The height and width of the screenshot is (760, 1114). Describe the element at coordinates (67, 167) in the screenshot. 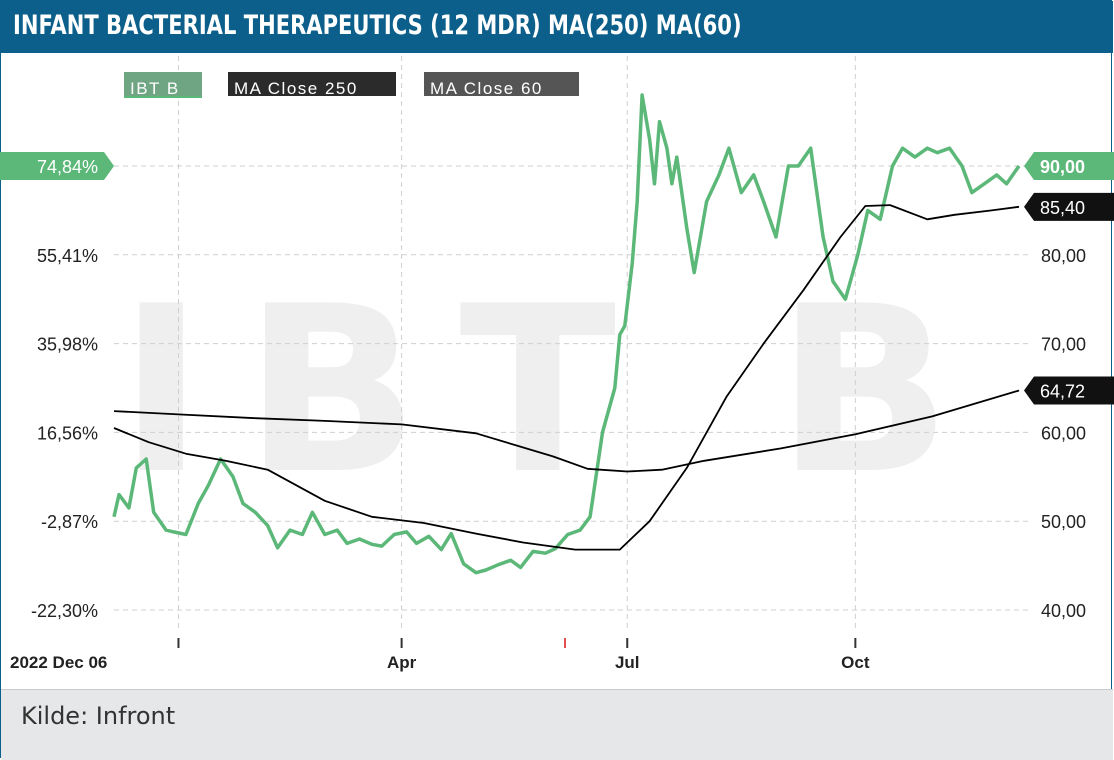

I see `pct-badge: 74,84%` at that location.